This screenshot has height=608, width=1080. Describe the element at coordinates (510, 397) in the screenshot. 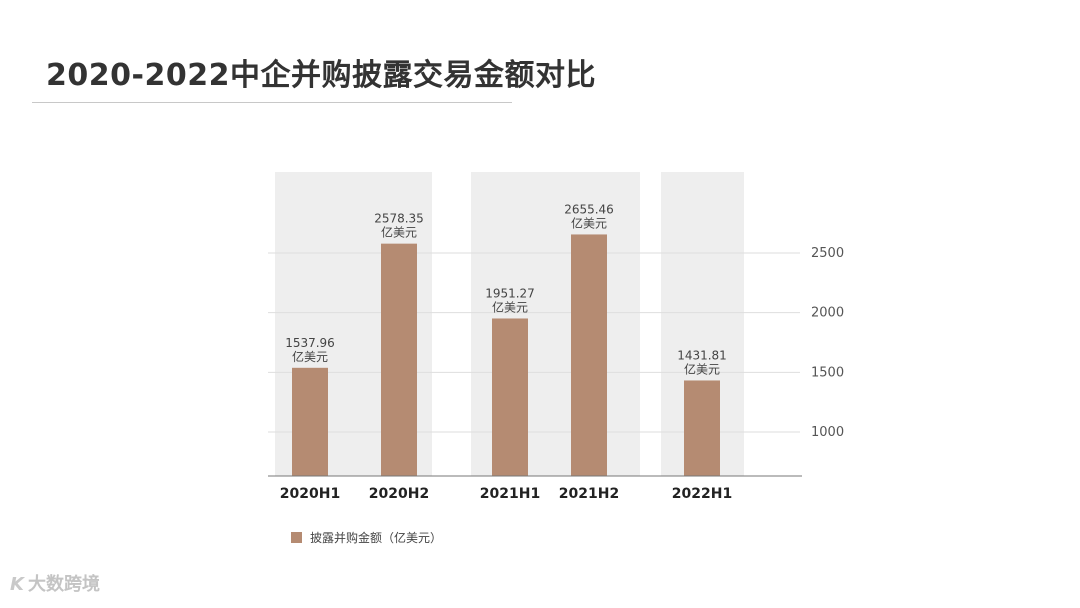

I see `bar-2021H1` at that location.